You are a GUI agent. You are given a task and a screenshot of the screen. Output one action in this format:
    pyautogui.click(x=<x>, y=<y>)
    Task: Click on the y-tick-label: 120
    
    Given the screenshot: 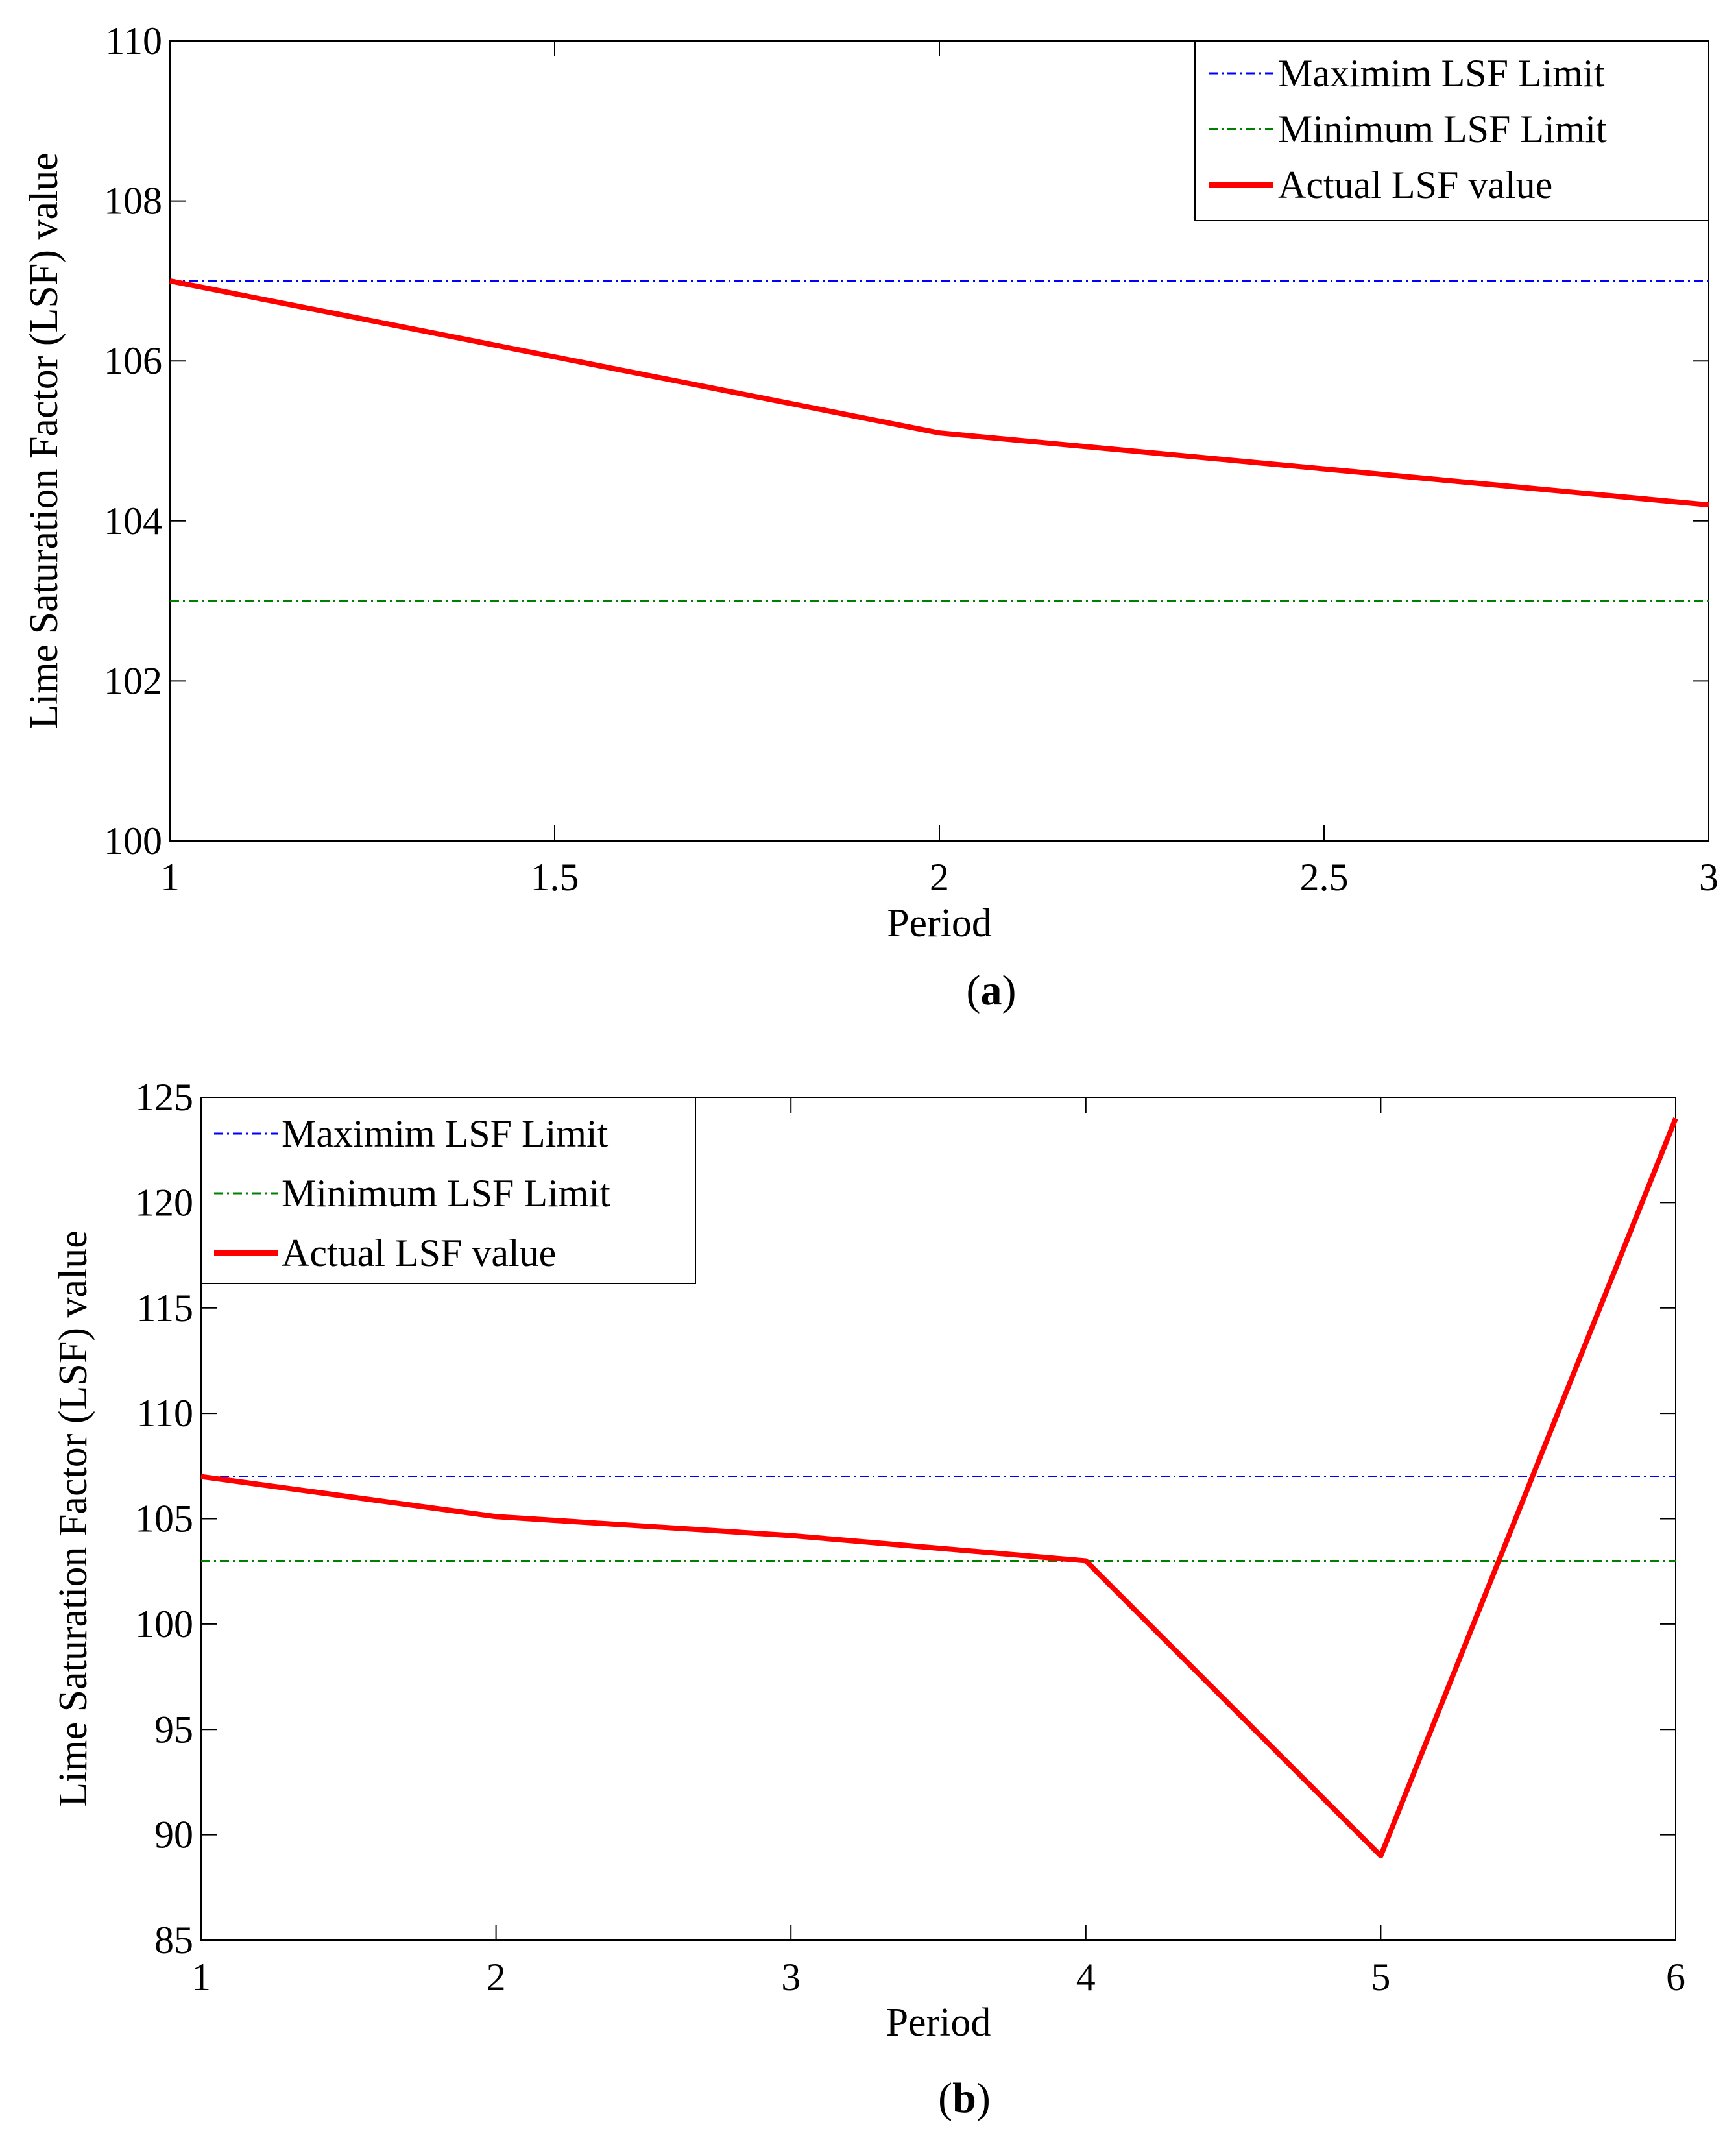 What is the action you would take?
    pyautogui.click(x=164, y=1202)
    